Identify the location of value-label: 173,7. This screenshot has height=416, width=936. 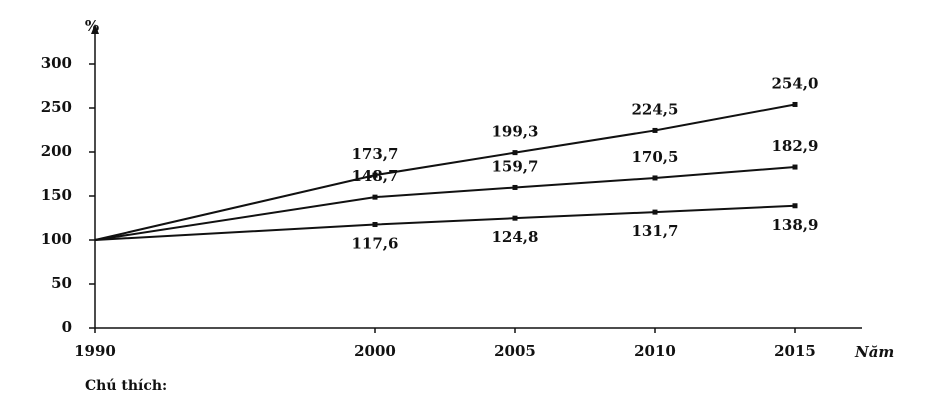
(375, 154).